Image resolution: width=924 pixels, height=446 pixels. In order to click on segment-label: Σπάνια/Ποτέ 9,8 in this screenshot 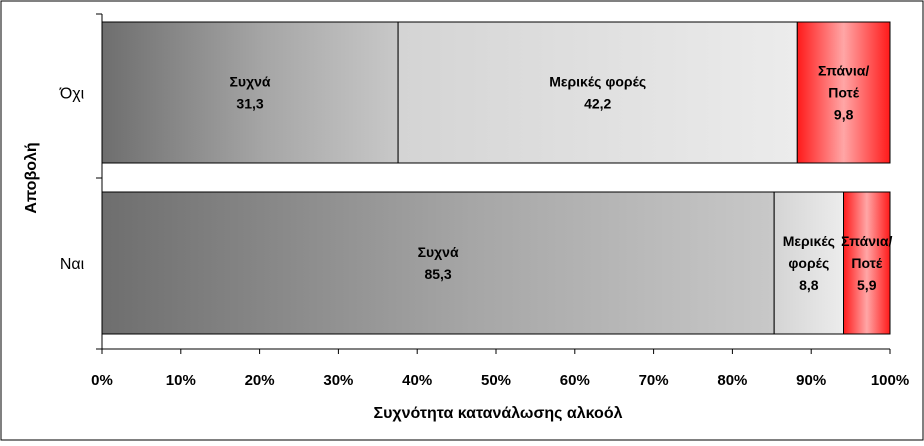, I will do `click(843, 93)`.